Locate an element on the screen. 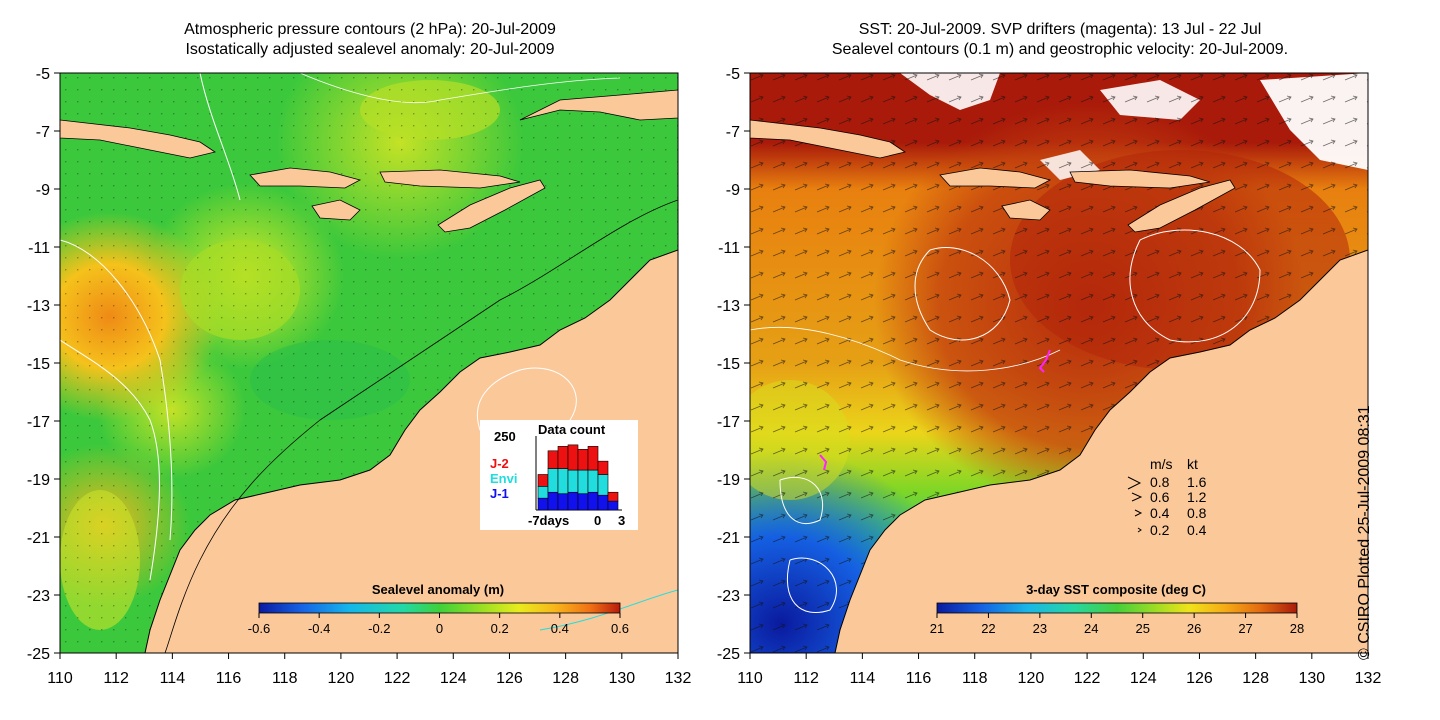 This screenshot has height=720, width=1440. sst-lat-label: -23 is located at coordinates (728, 596).